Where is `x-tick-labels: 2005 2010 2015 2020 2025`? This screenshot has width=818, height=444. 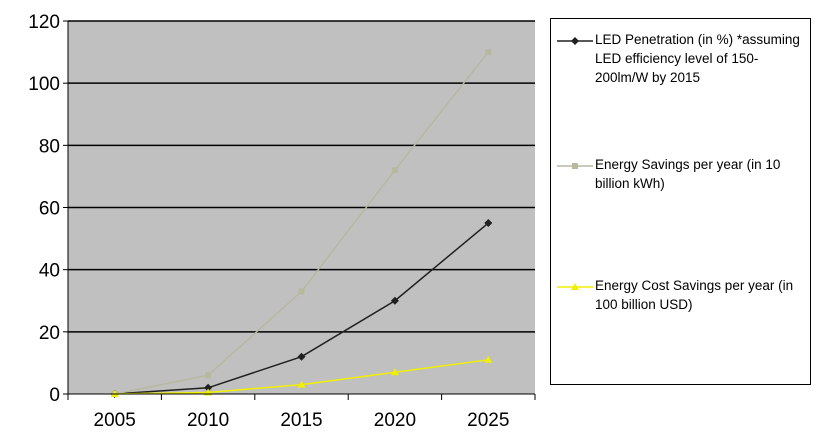 x-tick-labels: 2005 2010 2015 2020 2025 is located at coordinates (302, 420).